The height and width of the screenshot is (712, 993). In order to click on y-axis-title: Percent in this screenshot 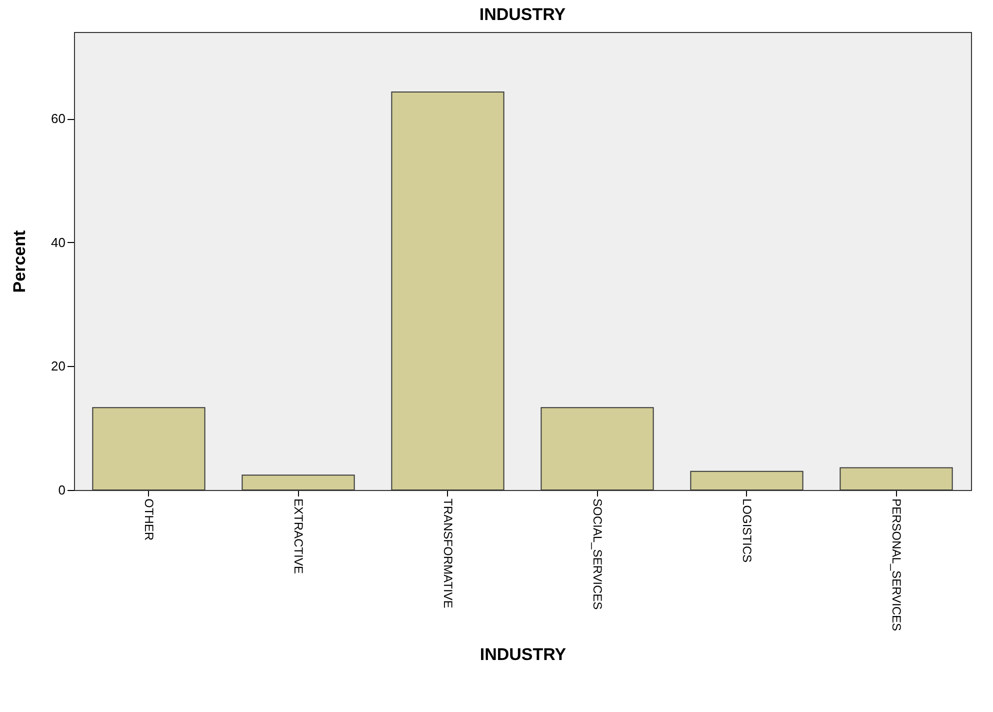, I will do `click(20, 261)`.